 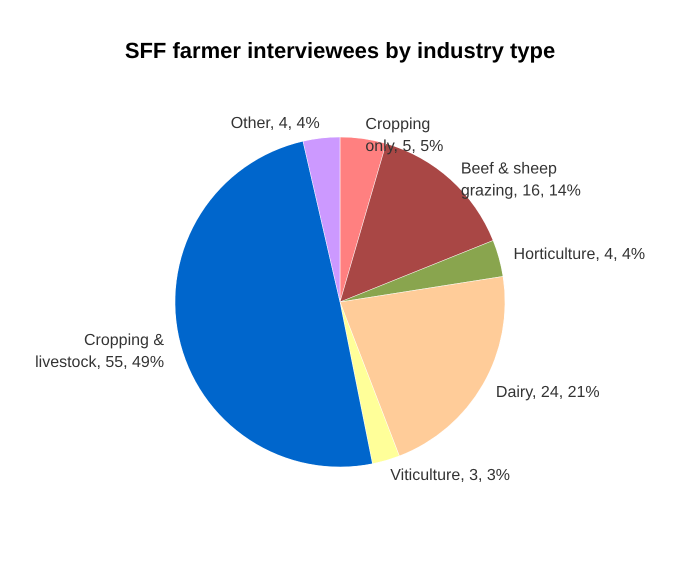 I want to click on slice-label: Dairy, 24, 21%, so click(x=548, y=392).